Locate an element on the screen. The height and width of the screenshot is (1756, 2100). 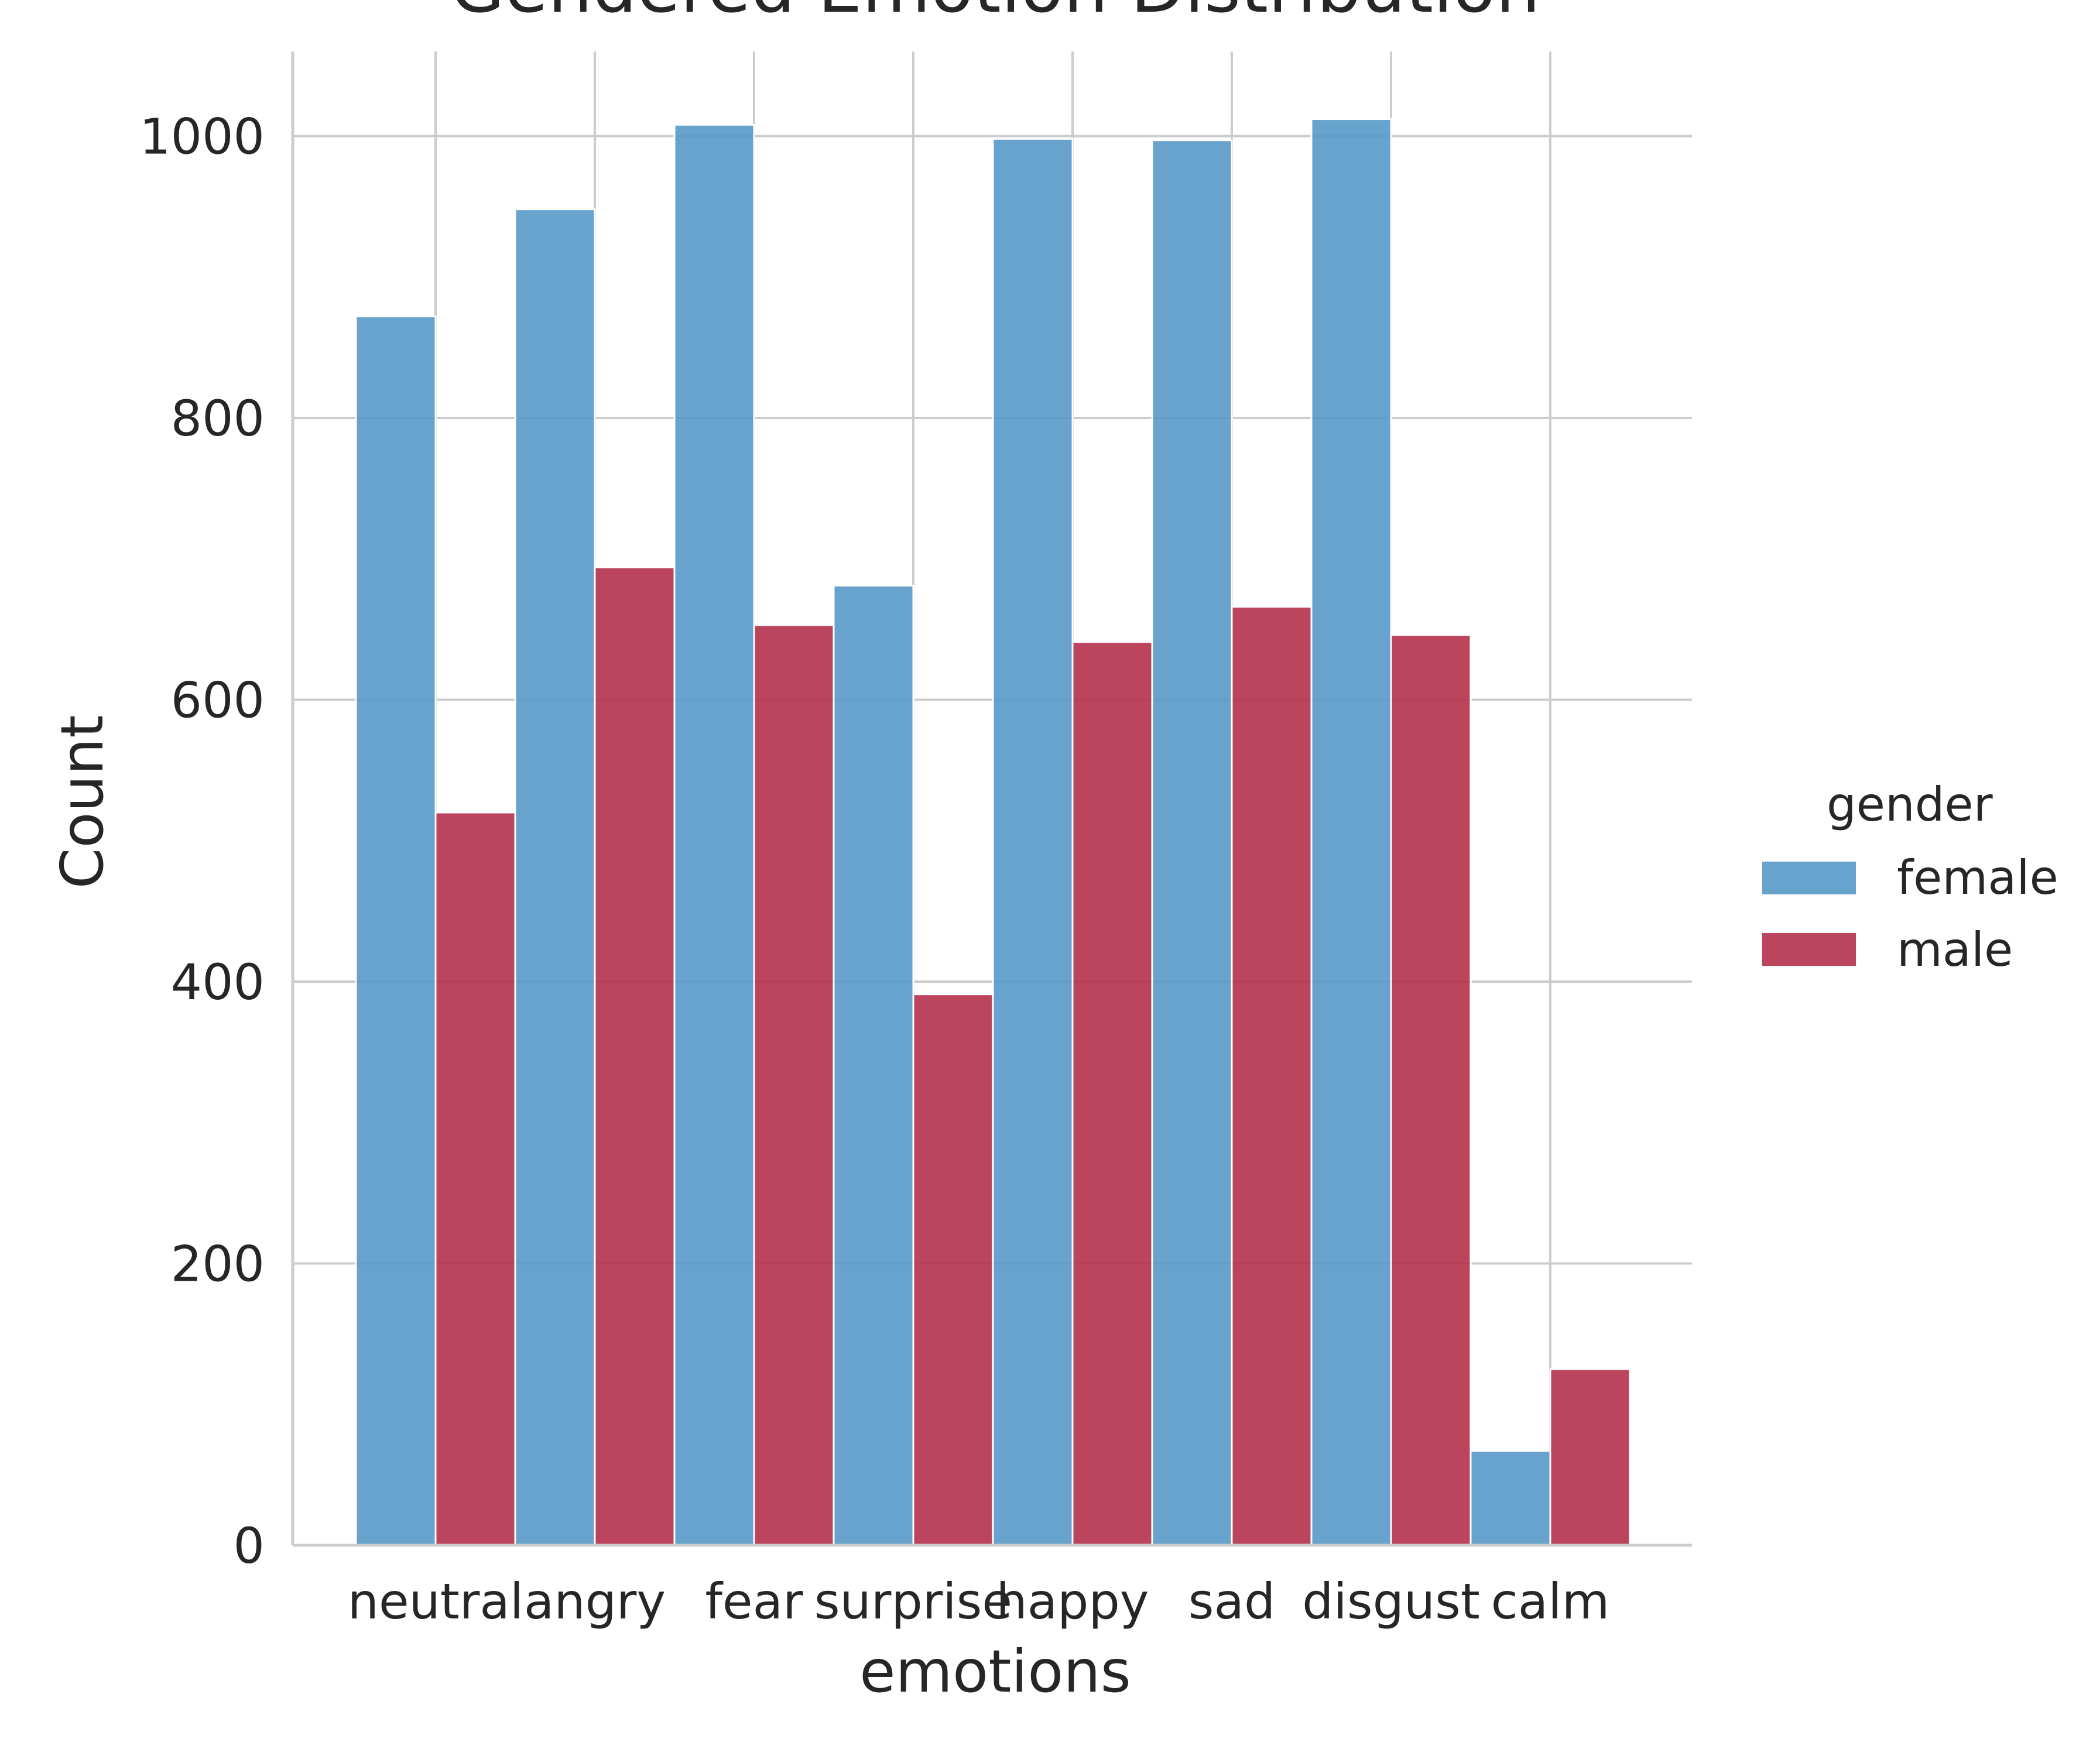
legend: gender female male is located at coordinates (1910, 877).